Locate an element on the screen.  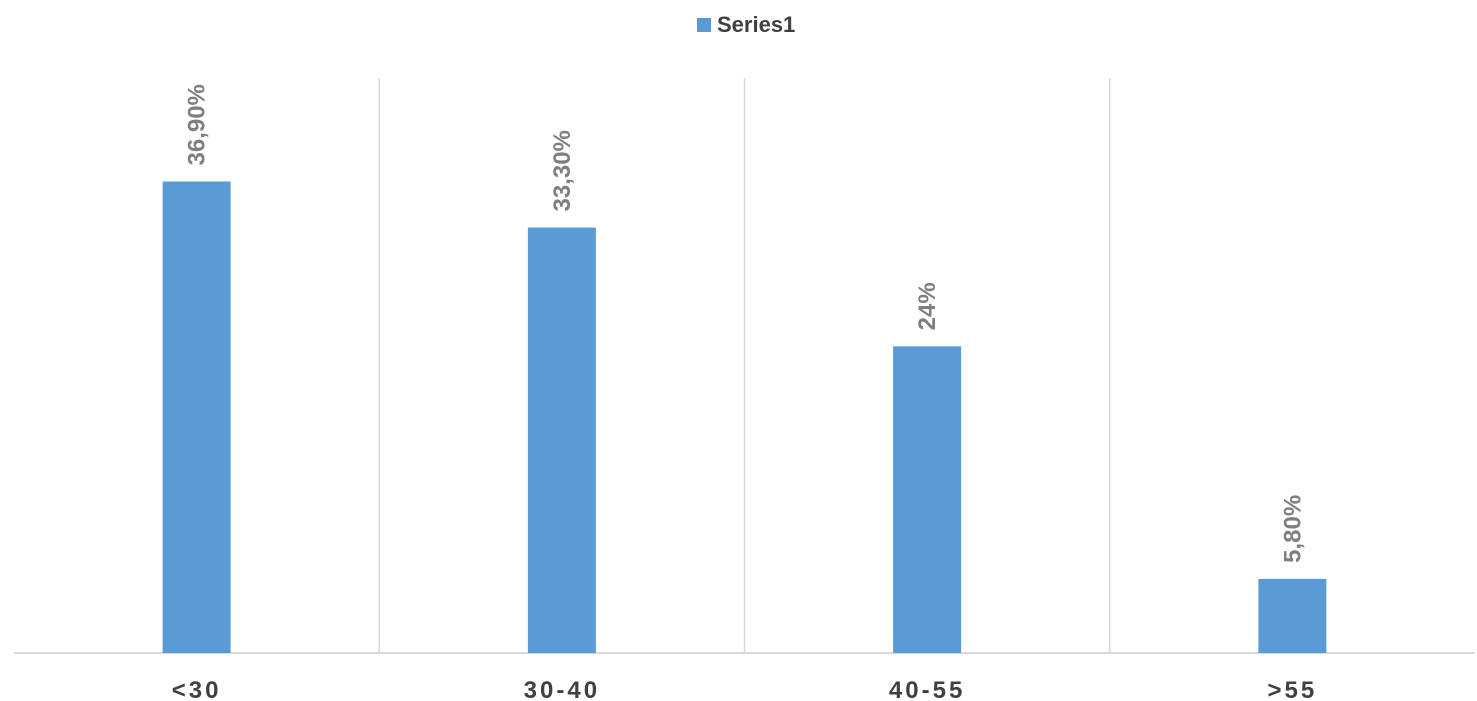
x-tick-labels: <30 30-40 40-55 >55 is located at coordinates (745, 689).